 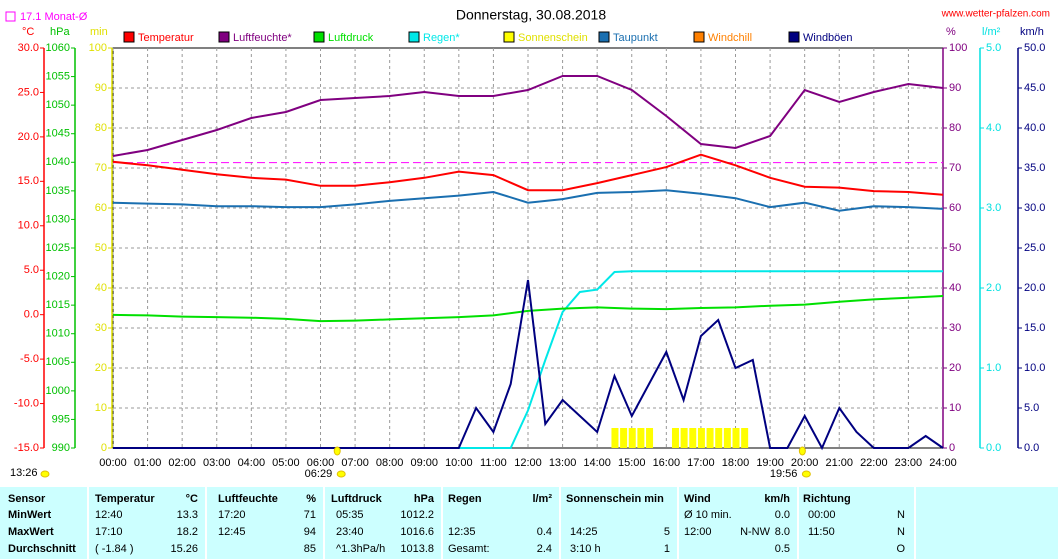 What do you see at coordinates (1034, 48) in the screenshot?
I see `y-tick-label: 50.0` at bounding box center [1034, 48].